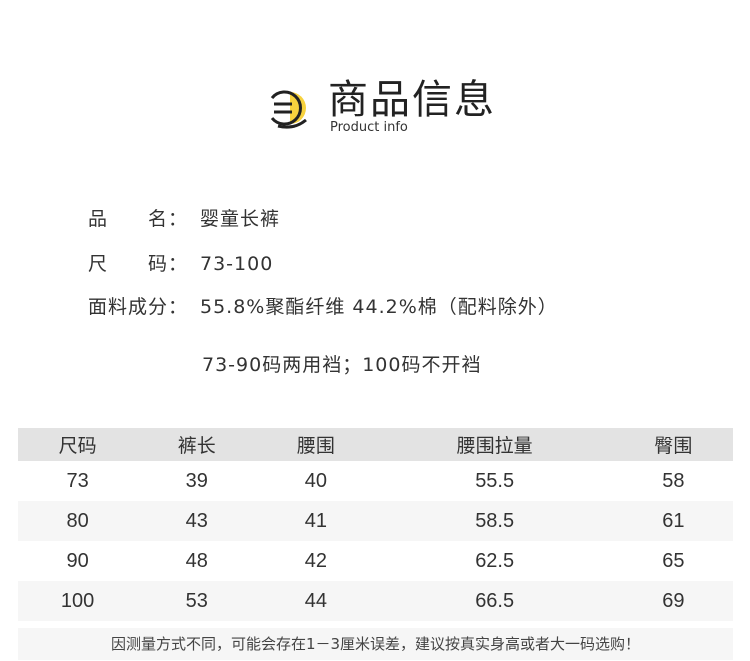  Describe the element at coordinates (197, 521) in the screenshot. I see `table-cell: 43` at that location.